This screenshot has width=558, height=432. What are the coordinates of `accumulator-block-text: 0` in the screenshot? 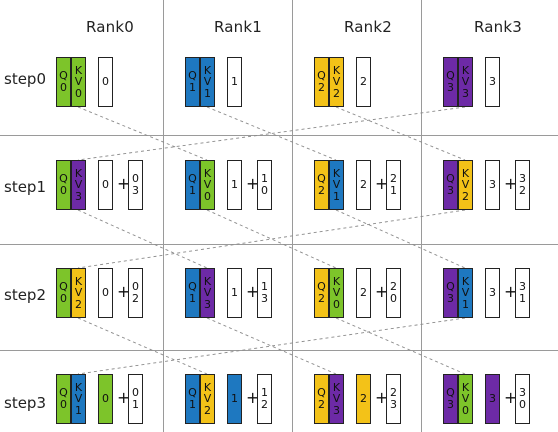 It's located at (105, 399).